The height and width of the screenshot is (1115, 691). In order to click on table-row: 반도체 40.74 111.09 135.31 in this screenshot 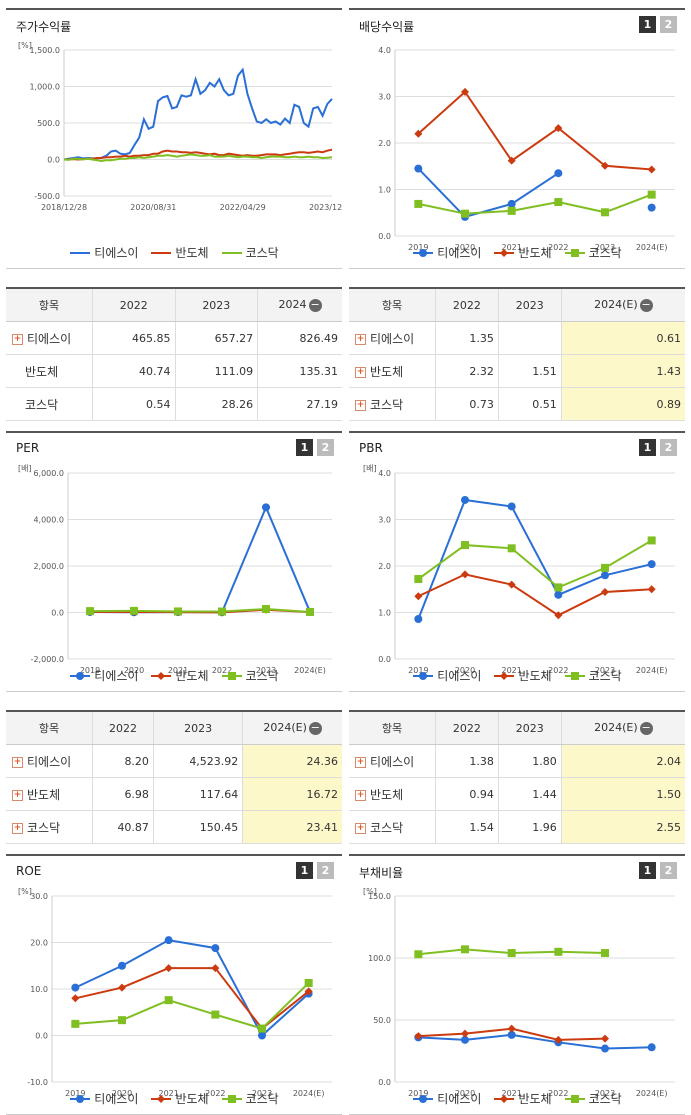, I will do `click(174, 371)`.